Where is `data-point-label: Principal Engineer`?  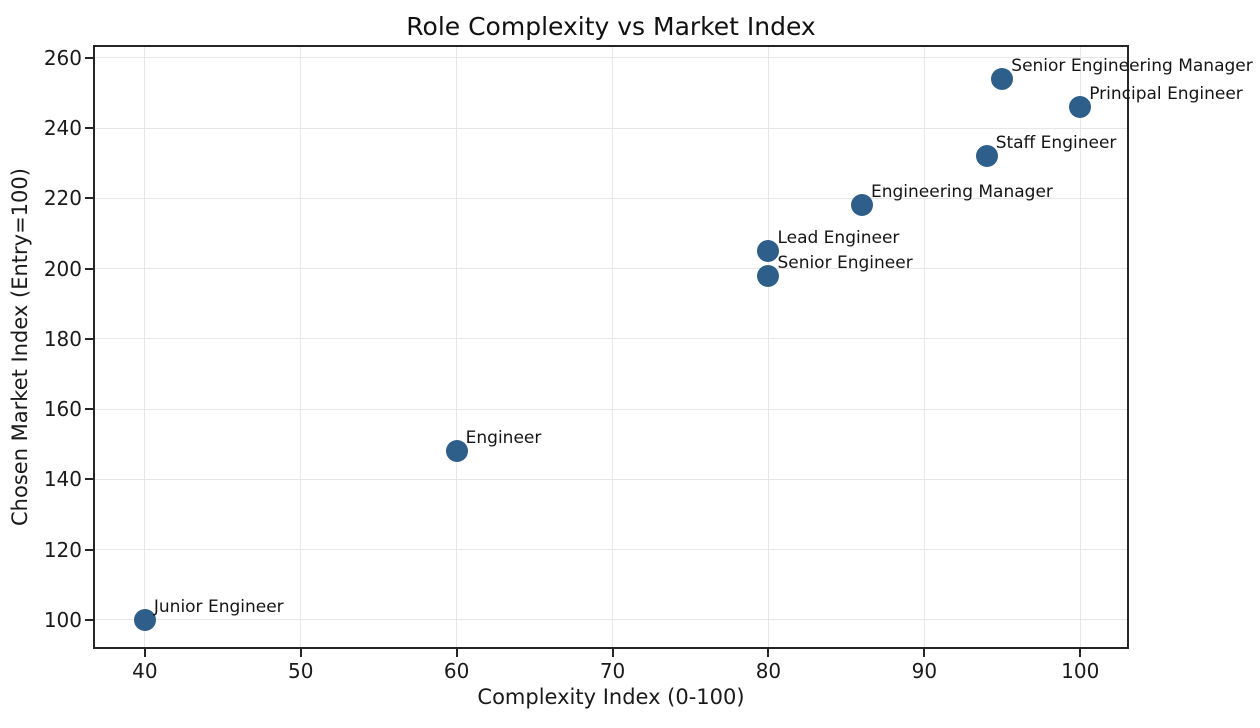
data-point-label: Principal Engineer is located at coordinates (1166, 94).